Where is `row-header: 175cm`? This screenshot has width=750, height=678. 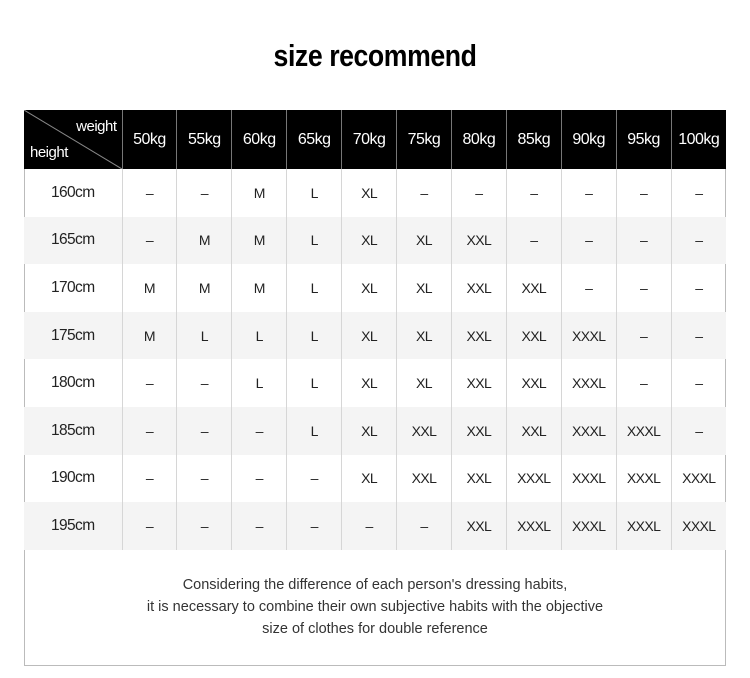
row-header: 175cm is located at coordinates (73, 335).